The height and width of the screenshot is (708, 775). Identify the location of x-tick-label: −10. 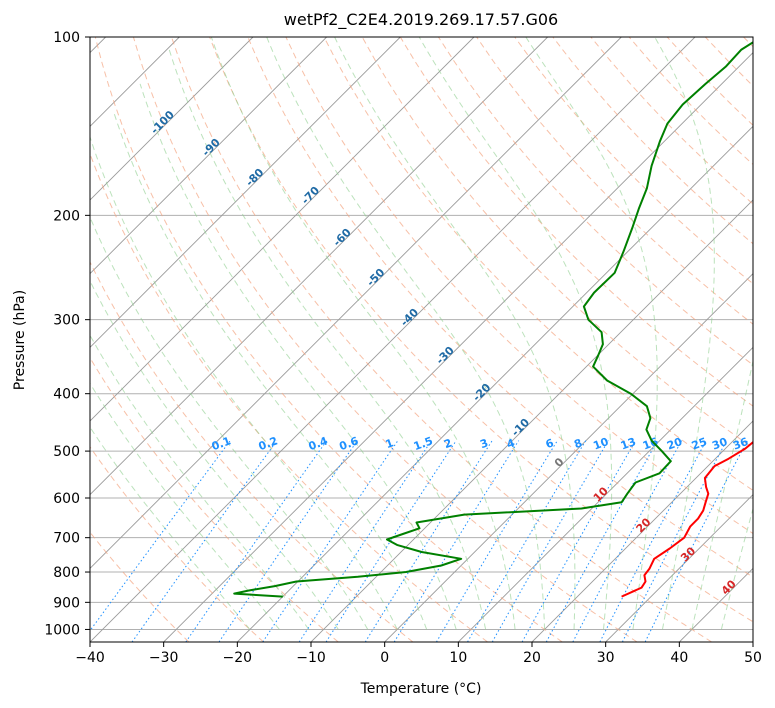
(311, 658).